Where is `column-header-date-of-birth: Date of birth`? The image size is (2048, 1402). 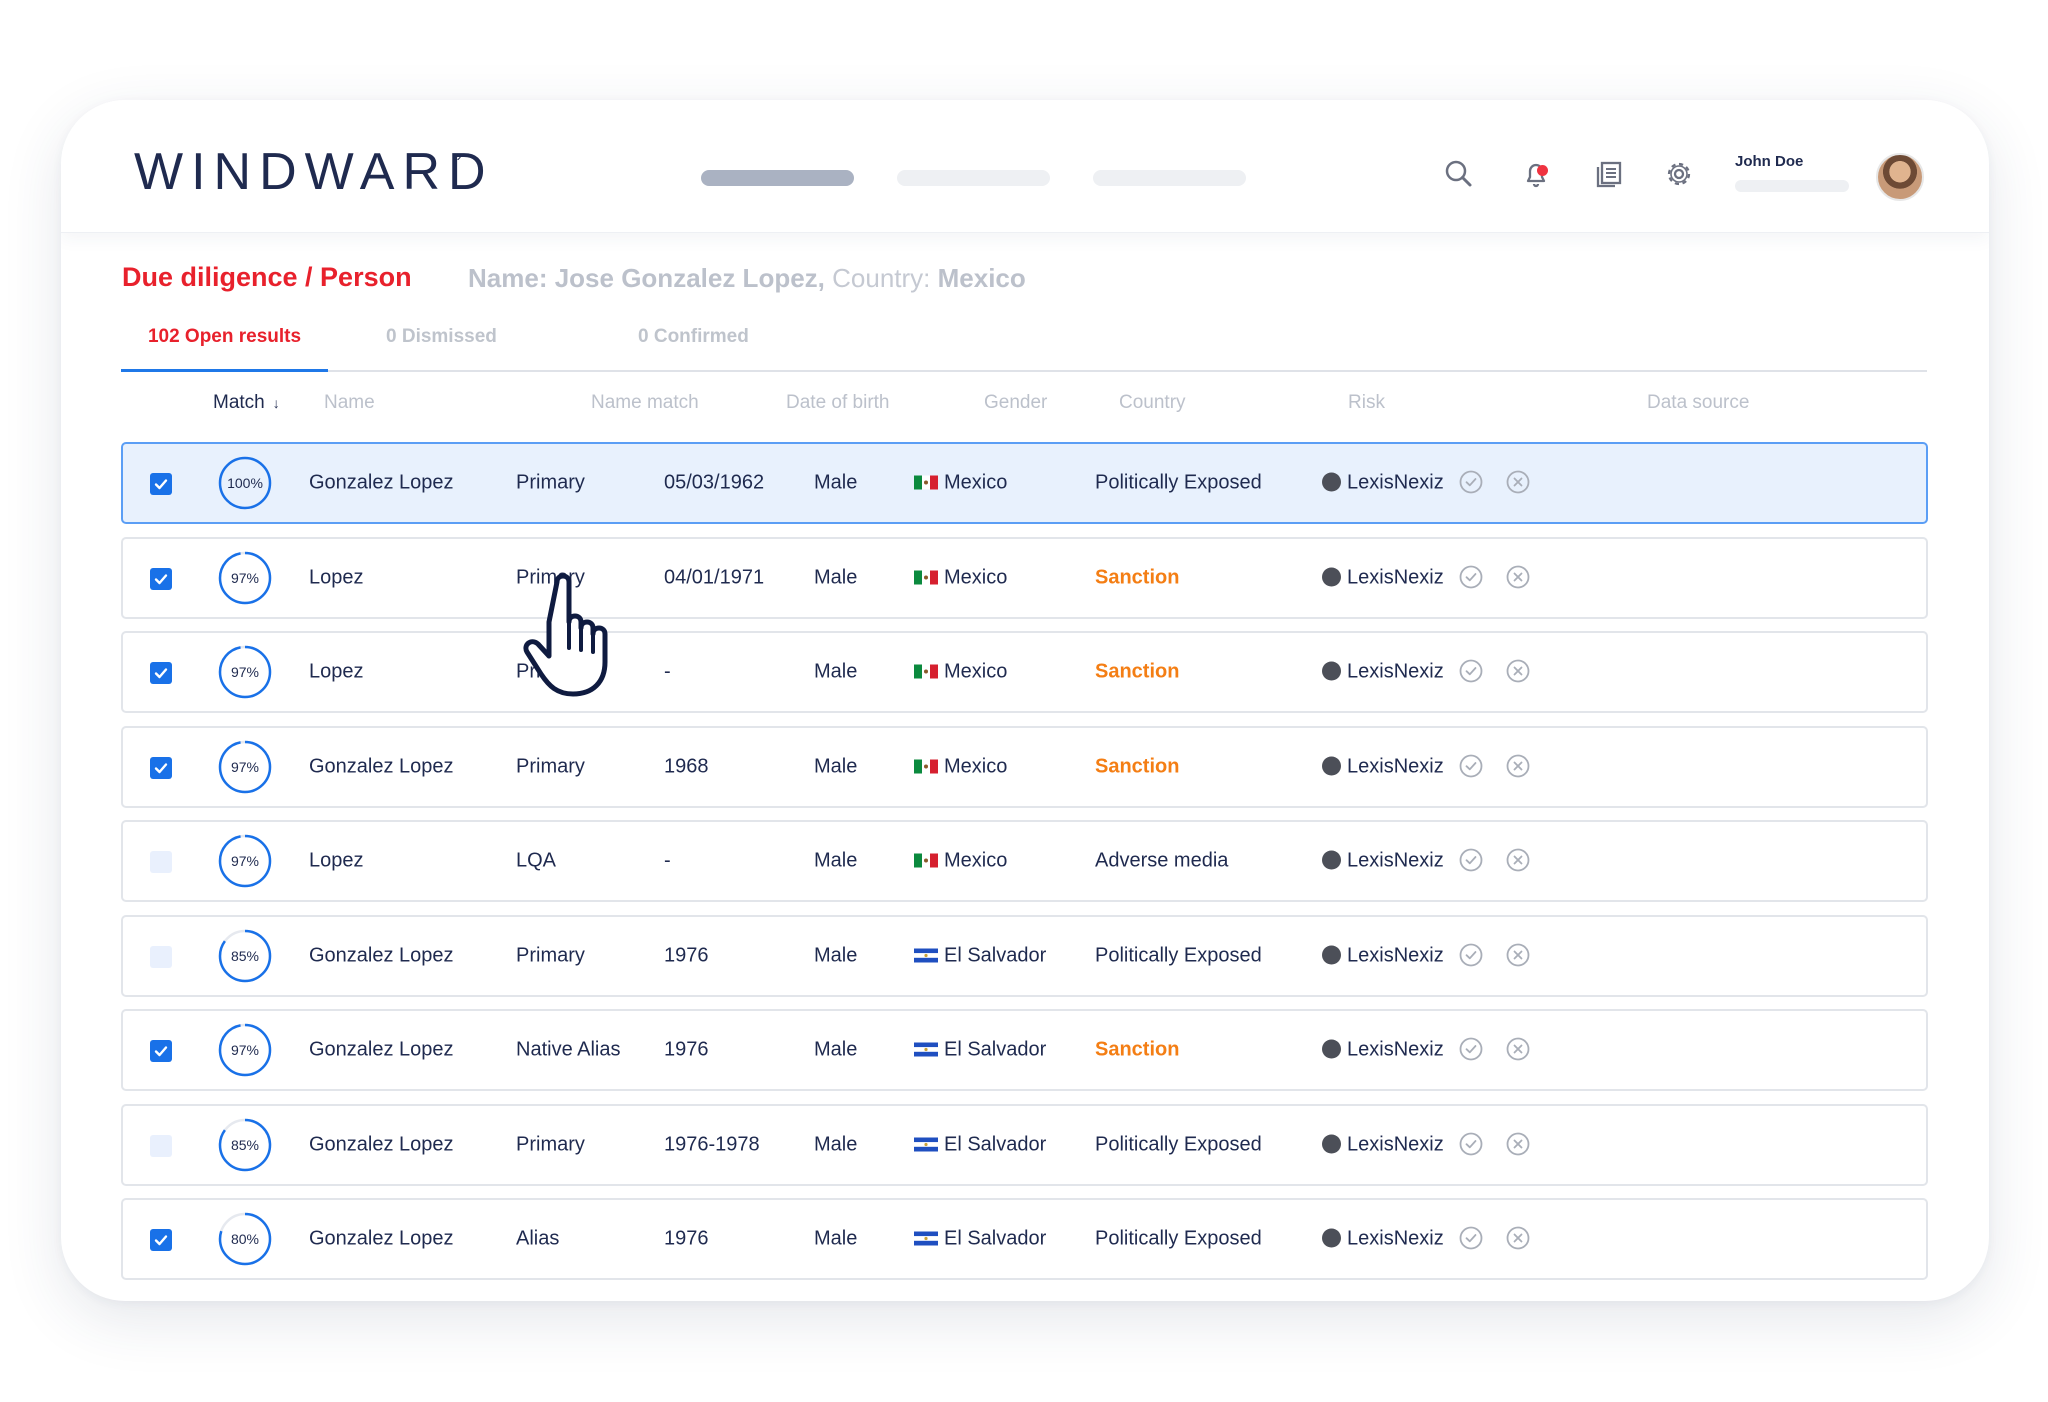
column-header-date-of-birth: Date of birth is located at coordinates (838, 402).